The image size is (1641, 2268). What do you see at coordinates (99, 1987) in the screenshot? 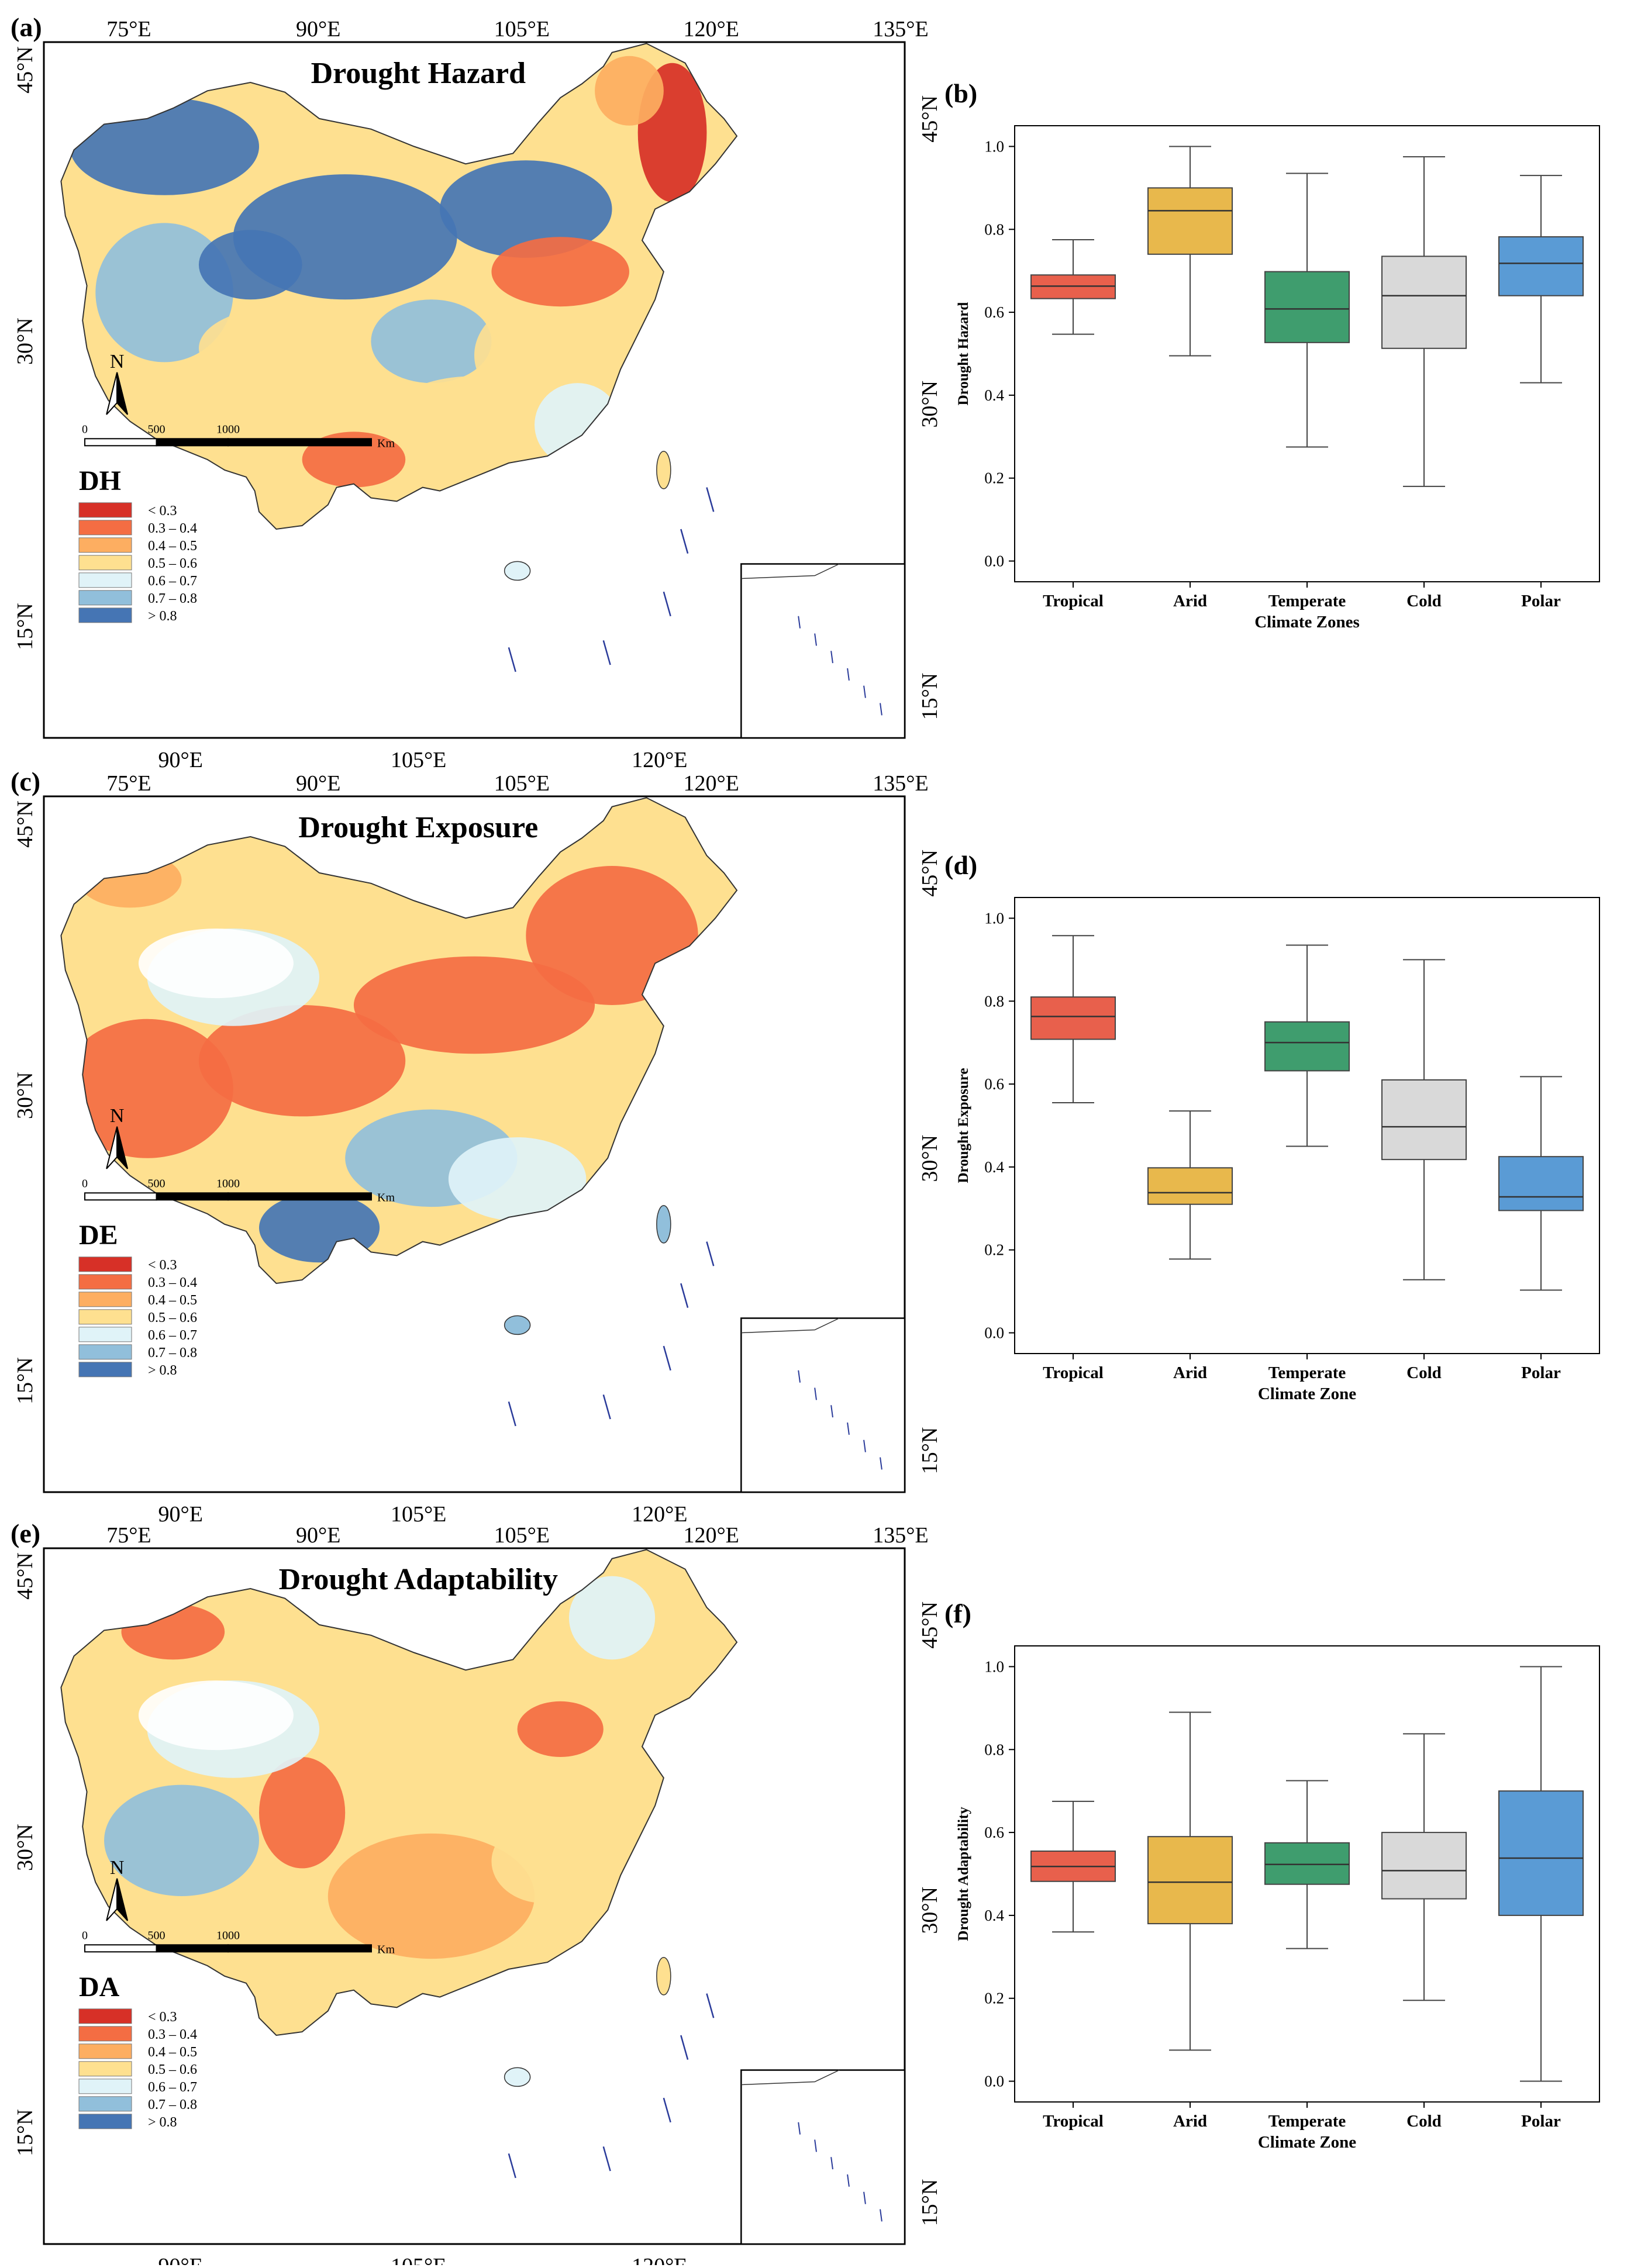
I see `legend-title: DA` at bounding box center [99, 1987].